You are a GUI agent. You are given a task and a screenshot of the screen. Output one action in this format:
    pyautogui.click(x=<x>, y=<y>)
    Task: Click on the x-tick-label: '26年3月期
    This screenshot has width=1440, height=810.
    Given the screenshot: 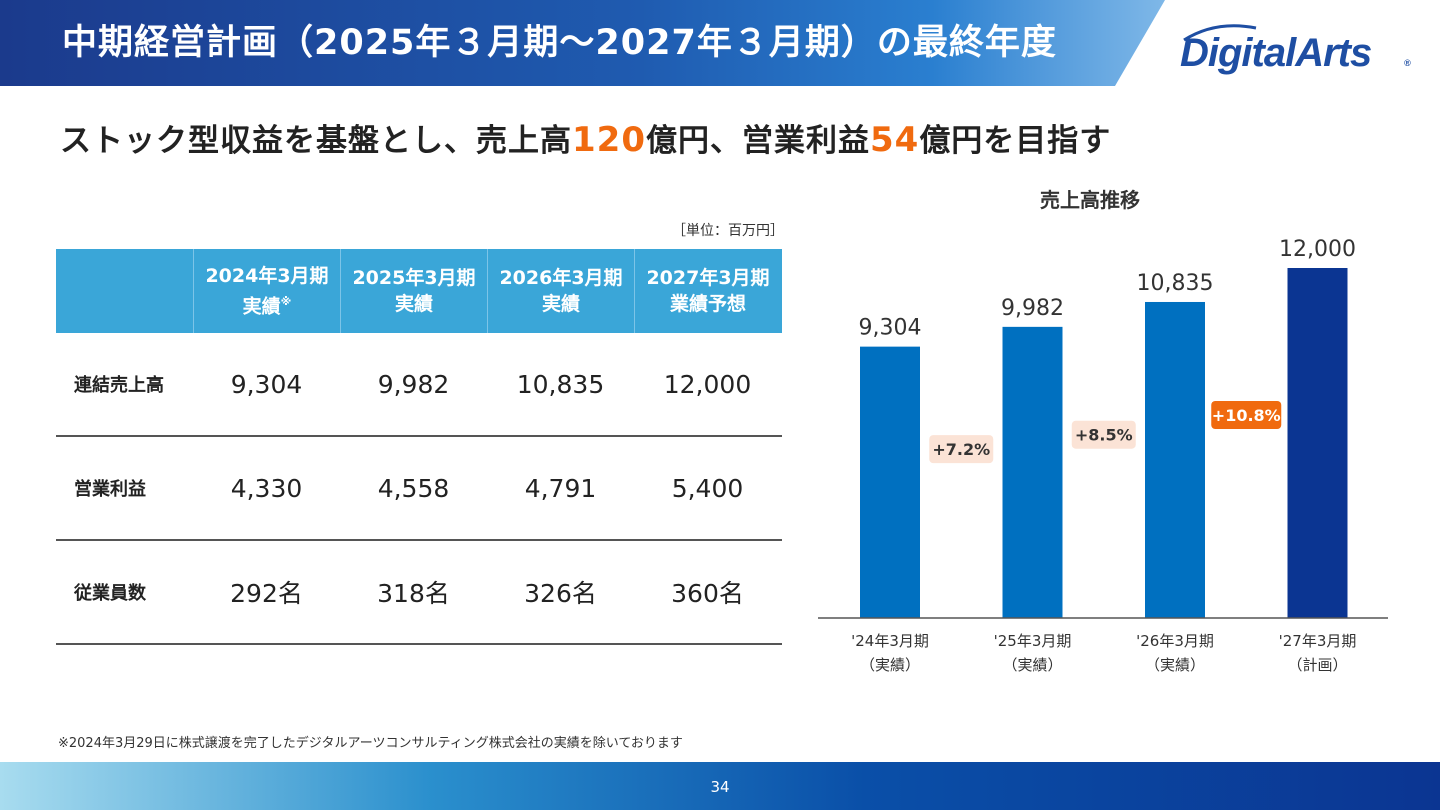 What is the action you would take?
    pyautogui.click(x=1175, y=641)
    